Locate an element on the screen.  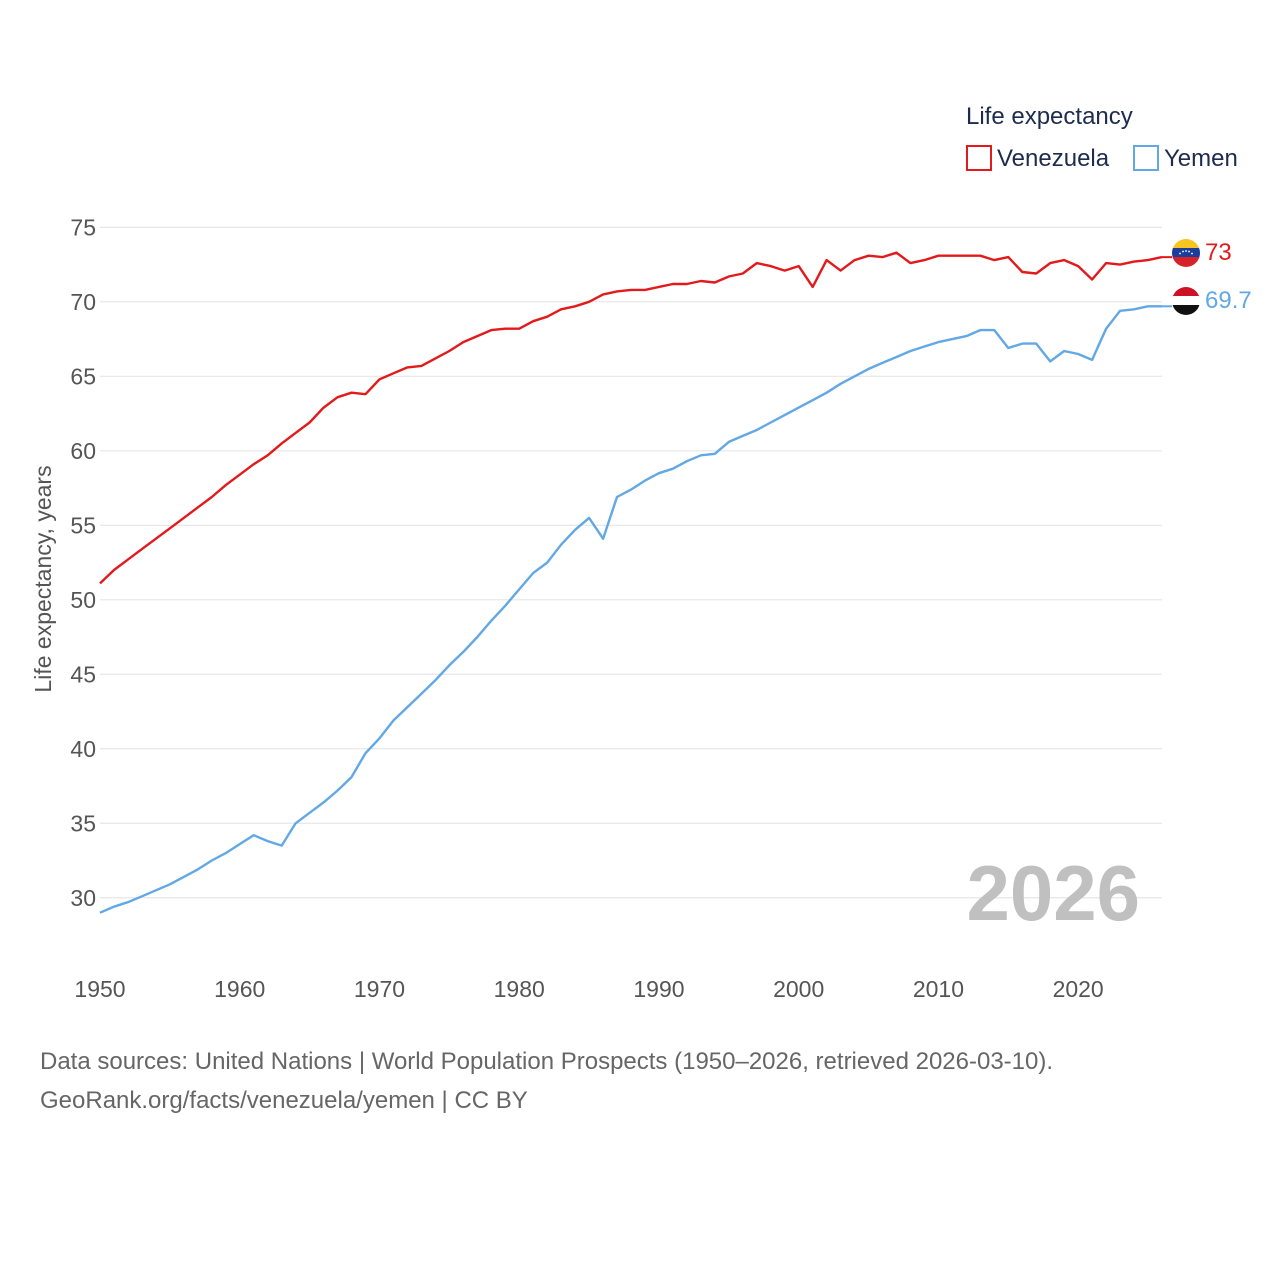
x-tick-label: 1990 is located at coordinates (658, 989).